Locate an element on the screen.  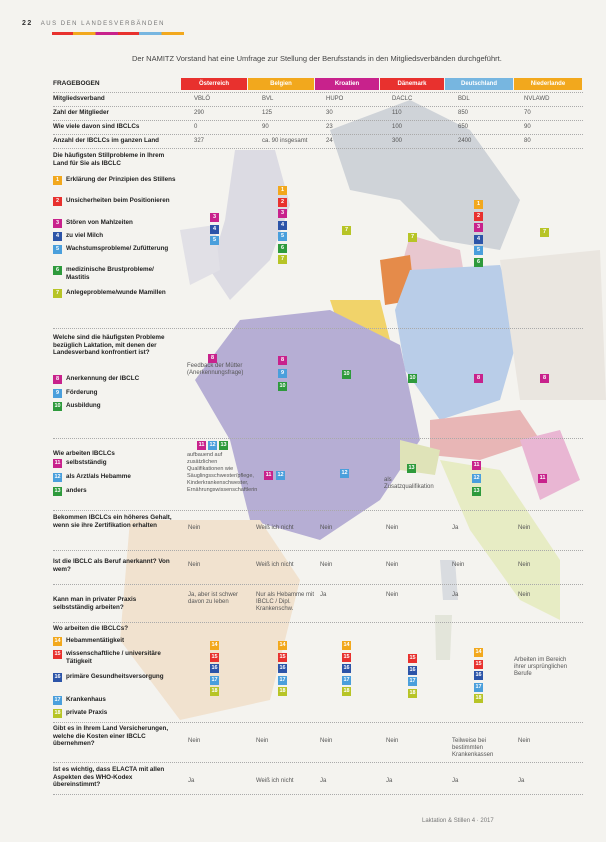
table-cell: 80 is located at coordinates (527, 141).